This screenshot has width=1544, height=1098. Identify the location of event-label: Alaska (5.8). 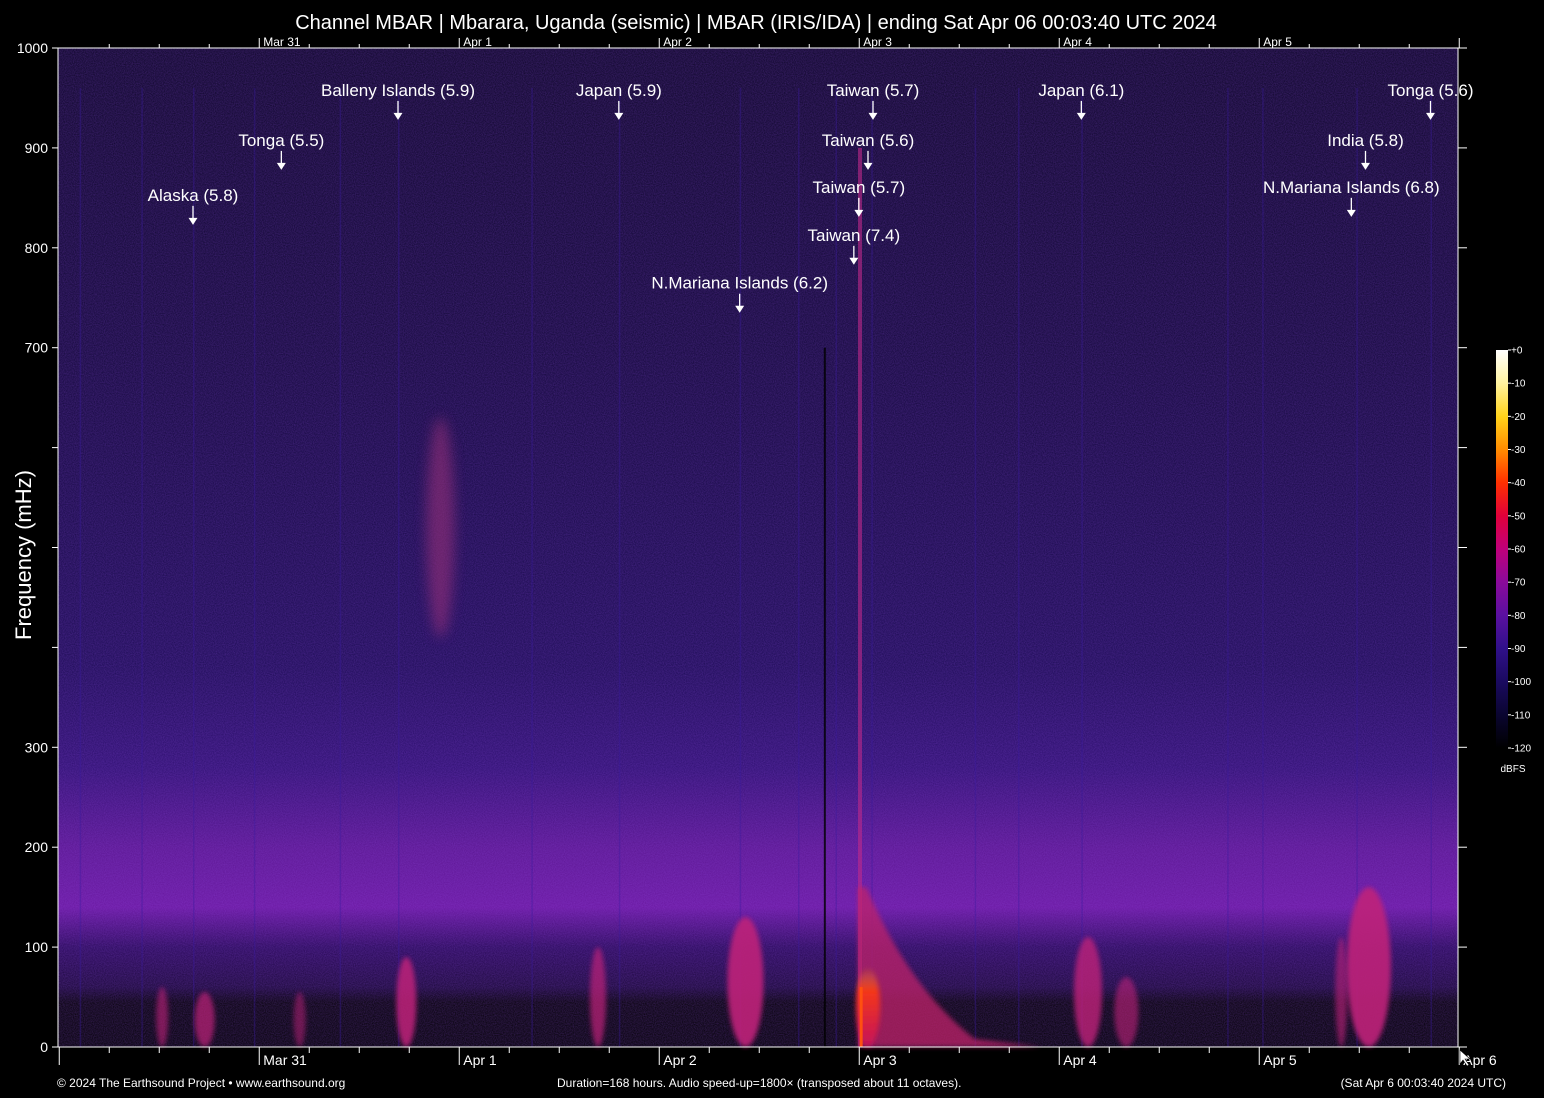
(193, 195).